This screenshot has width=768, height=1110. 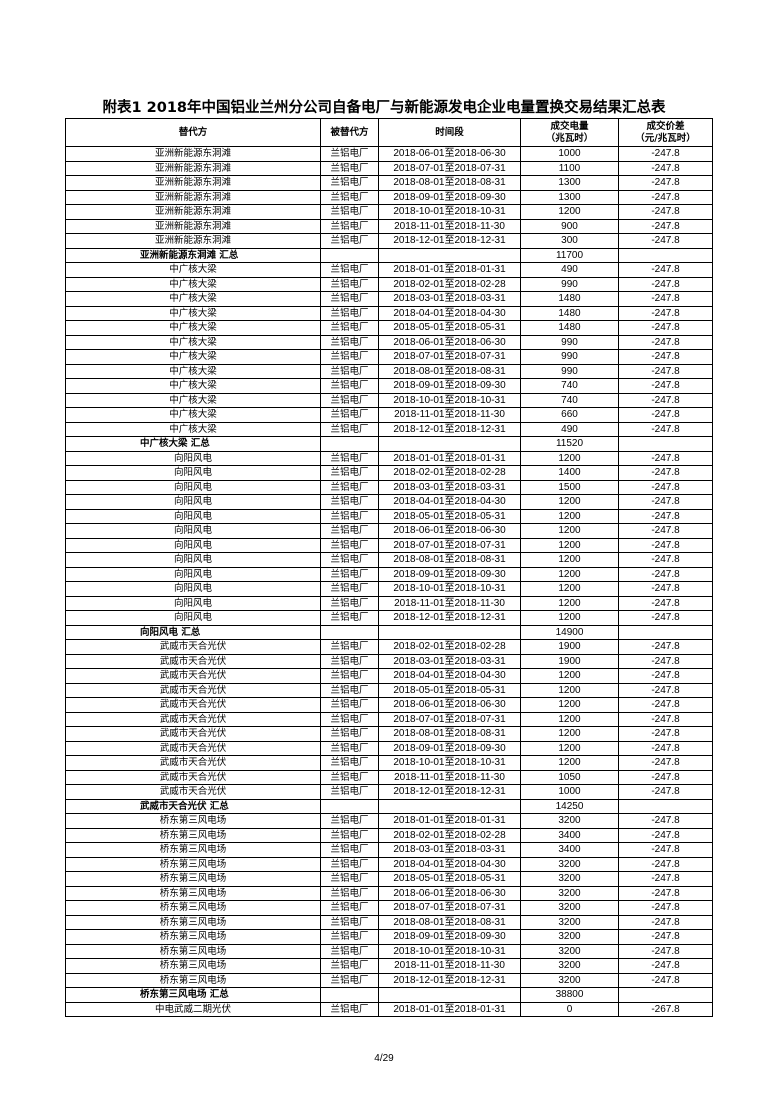 I want to click on table-row: 中广核大梁 兰铝电厂 2018-02-01至2018-02-28 990 -247.8, so click(x=389, y=284).